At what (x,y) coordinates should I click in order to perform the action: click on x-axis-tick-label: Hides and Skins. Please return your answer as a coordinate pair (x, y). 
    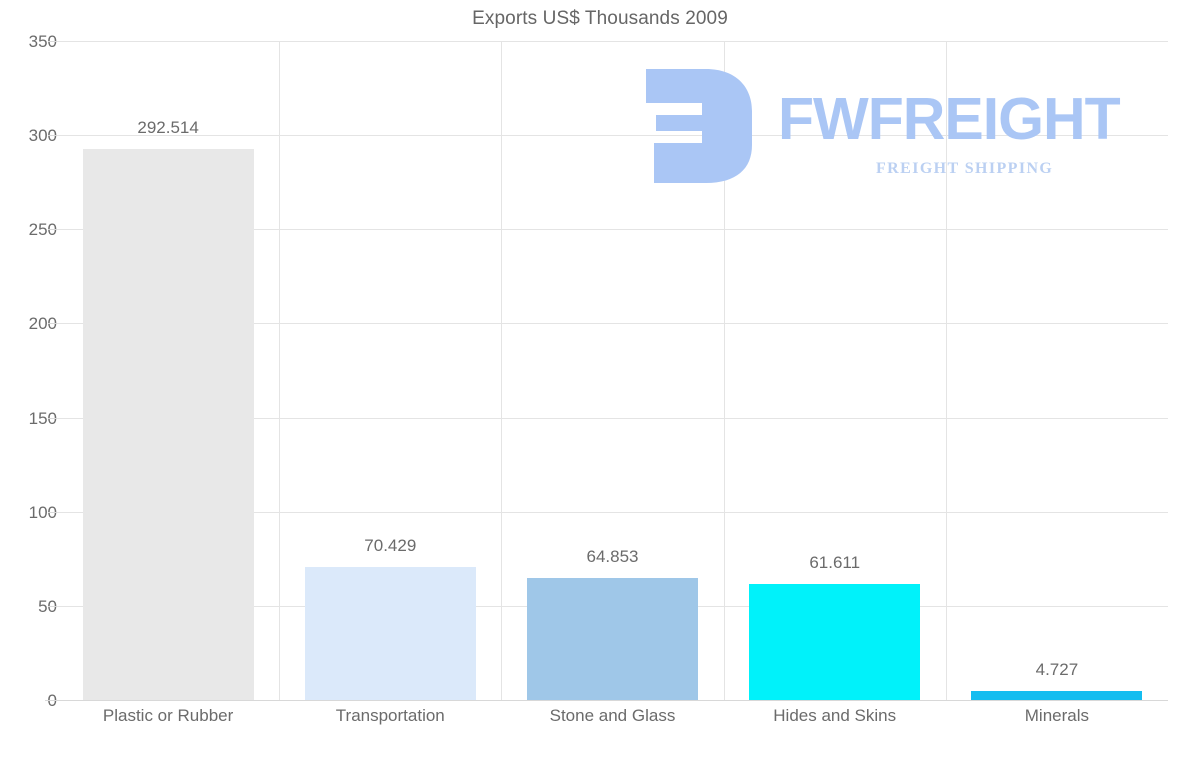
    Looking at the image, I should click on (835, 715).